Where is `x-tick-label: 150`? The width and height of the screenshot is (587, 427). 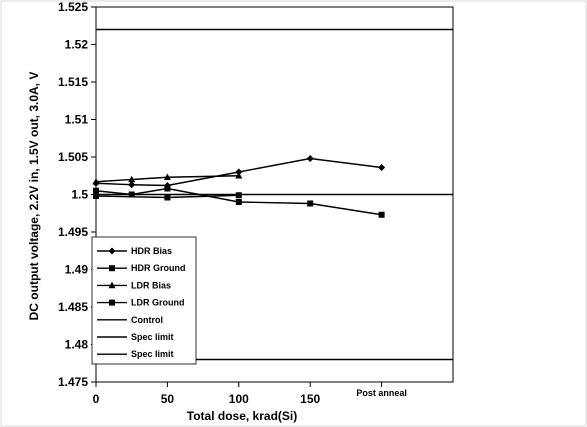
x-tick-label: 150 is located at coordinates (310, 399).